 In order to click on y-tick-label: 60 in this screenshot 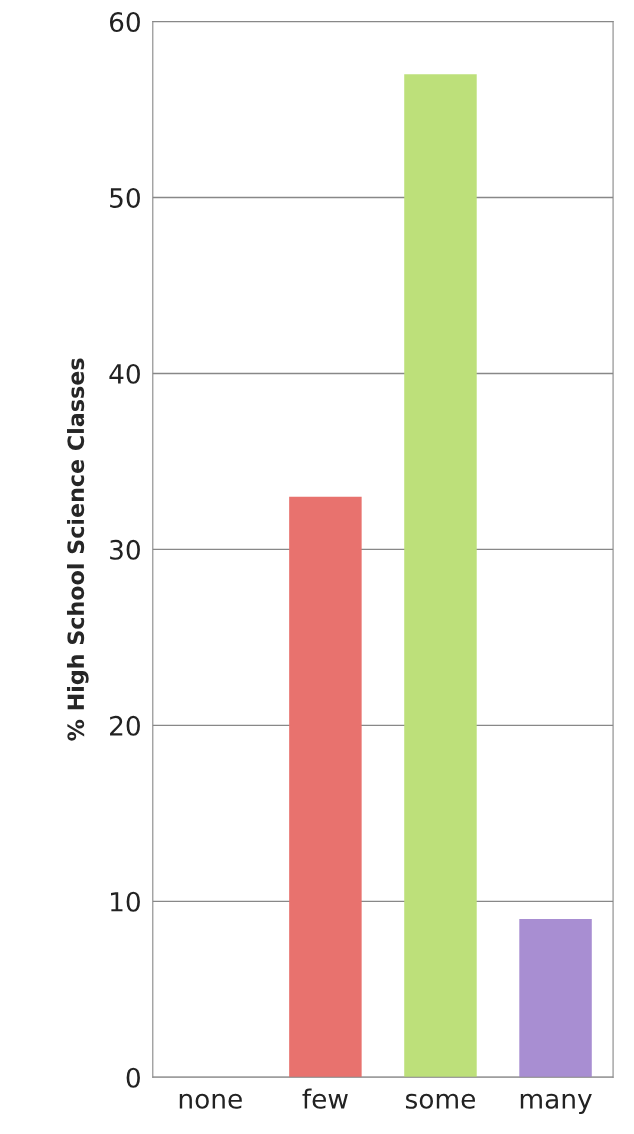, I will do `click(124, 21)`.